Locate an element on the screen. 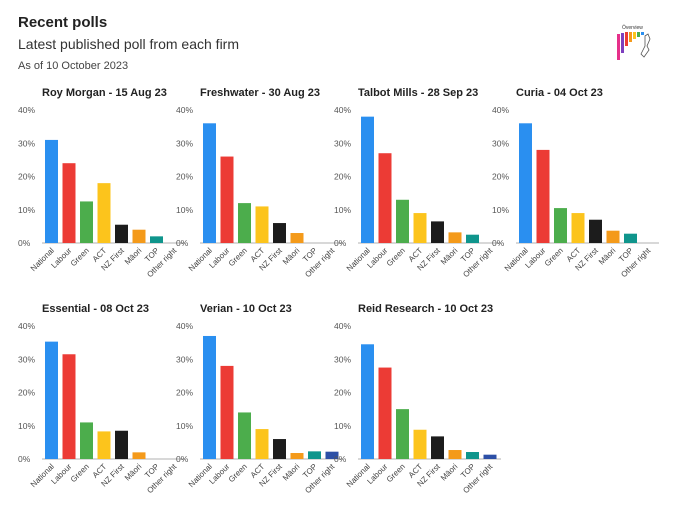 This screenshot has width=680, height=522. bar-other-right is located at coordinates (490, 456).